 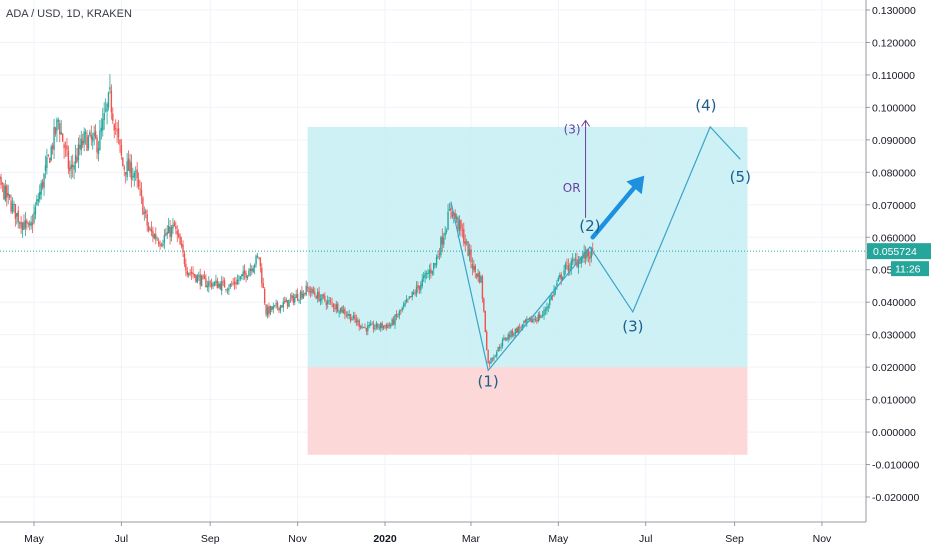 What do you see at coordinates (894, 303) in the screenshot?
I see `price-tick-label: 0.040000` at bounding box center [894, 303].